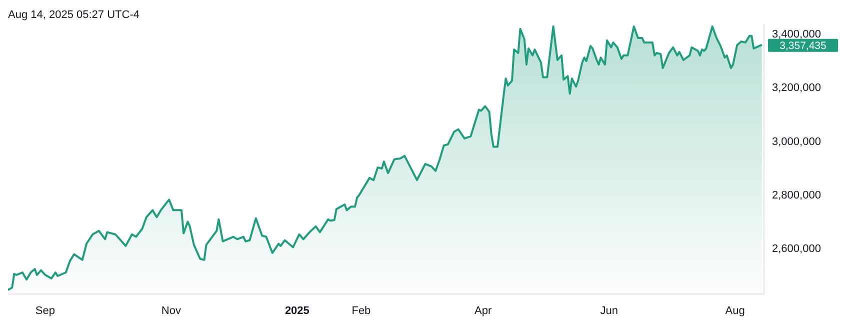 This screenshot has width=850, height=326. What do you see at coordinates (803, 46) in the screenshot?
I see `annotation: 3,357,435` at bounding box center [803, 46].